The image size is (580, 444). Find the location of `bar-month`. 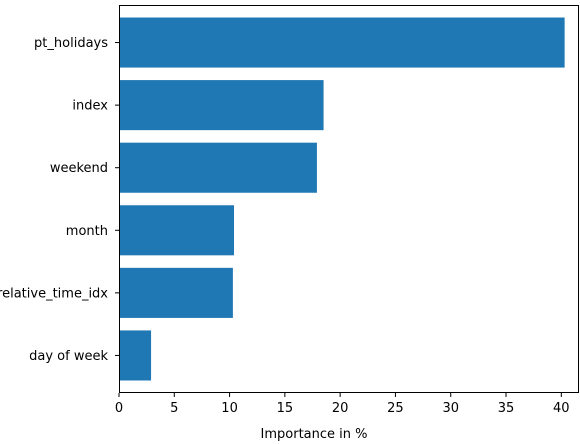

bar-month is located at coordinates (176, 230).